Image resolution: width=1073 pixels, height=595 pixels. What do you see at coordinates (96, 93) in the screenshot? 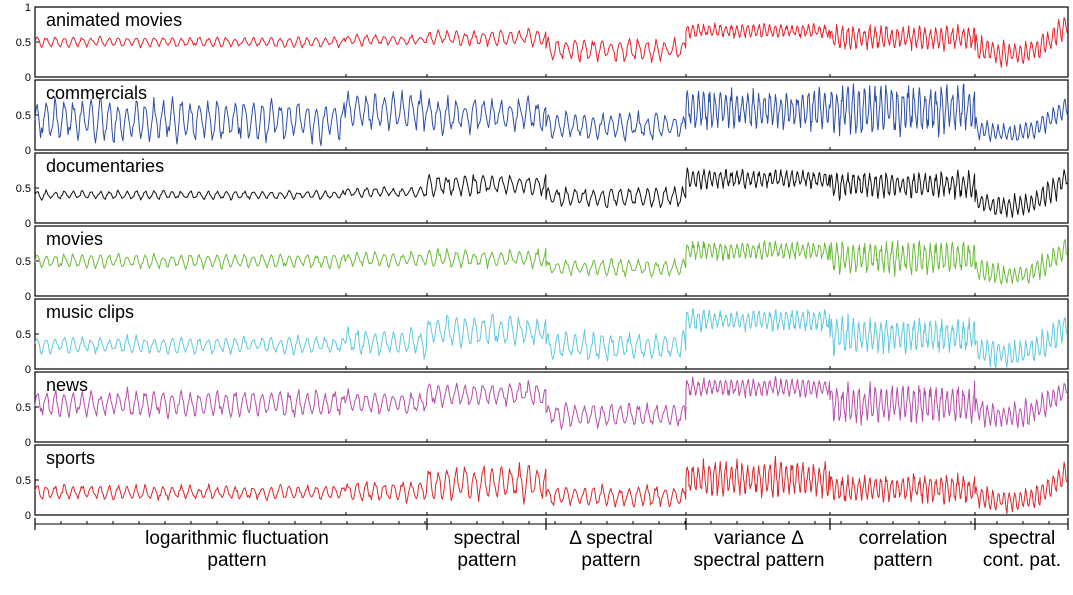
I see `panel-label: commercials` at bounding box center [96, 93].